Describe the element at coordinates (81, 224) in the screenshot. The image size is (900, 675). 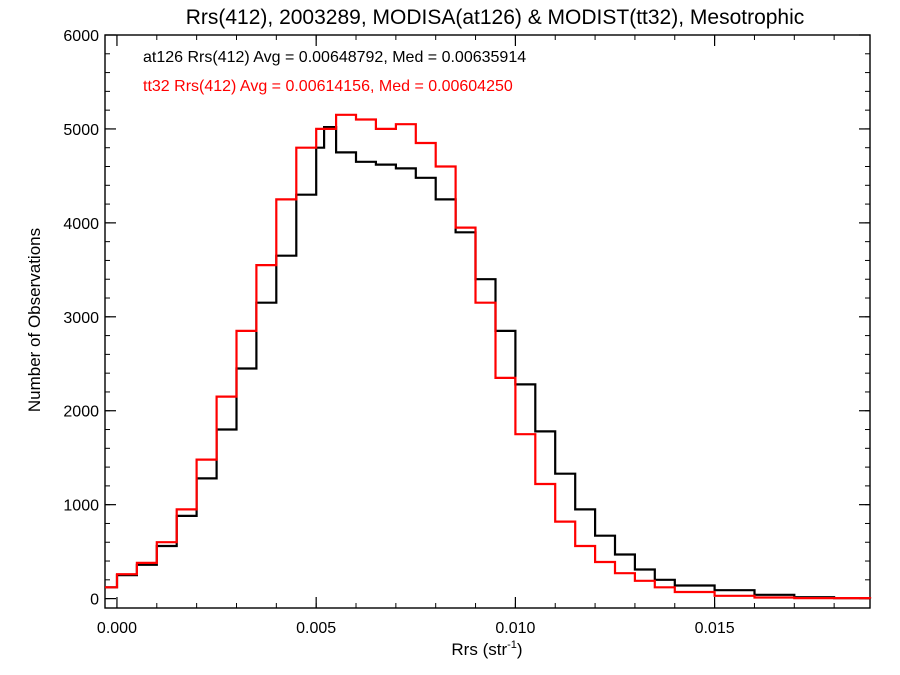
I see `y-tick-label: 4000` at that location.